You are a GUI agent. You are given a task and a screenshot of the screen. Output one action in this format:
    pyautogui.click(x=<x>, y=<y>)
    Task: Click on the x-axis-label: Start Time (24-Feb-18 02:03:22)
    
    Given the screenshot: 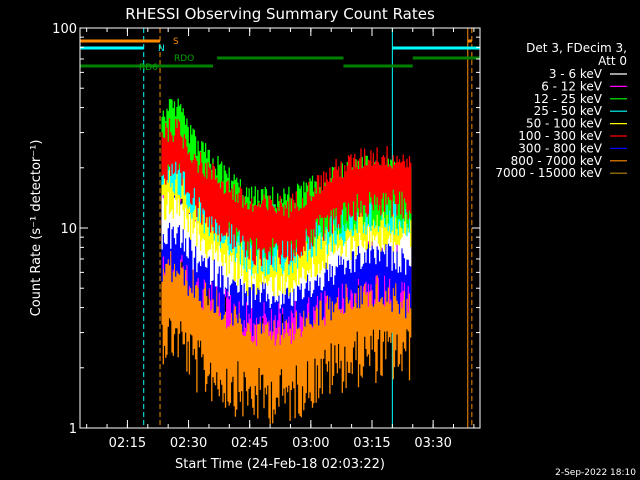 What is the action you would take?
    pyautogui.click(x=280, y=464)
    